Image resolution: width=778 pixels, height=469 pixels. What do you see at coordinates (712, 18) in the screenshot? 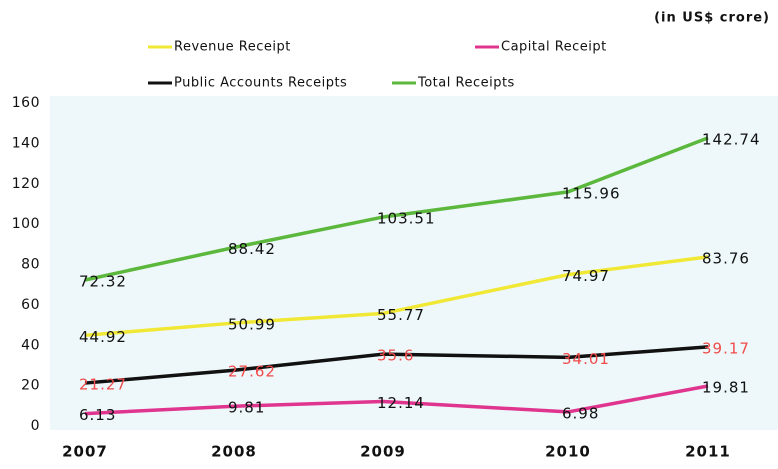
I see `subtitle: (in US$ crore)` at bounding box center [712, 18].